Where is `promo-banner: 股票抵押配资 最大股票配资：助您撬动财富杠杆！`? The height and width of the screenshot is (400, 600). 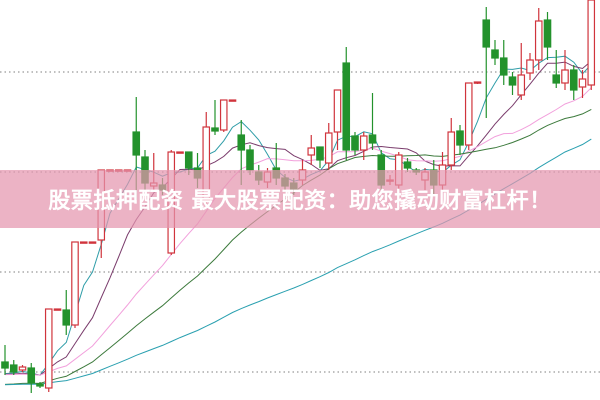
promo-banner: 股票抵押配资 最大股票配资：助您撬动财富杠杆！ is located at coordinates (300, 199).